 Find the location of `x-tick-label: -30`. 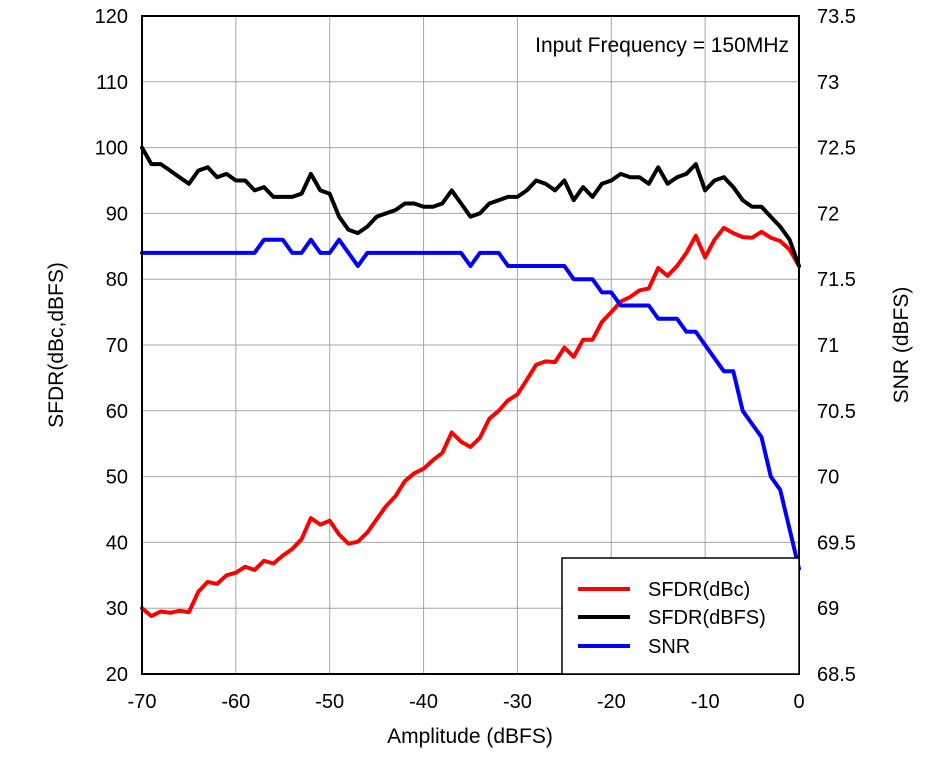

x-tick-label: -30 is located at coordinates (517, 702).